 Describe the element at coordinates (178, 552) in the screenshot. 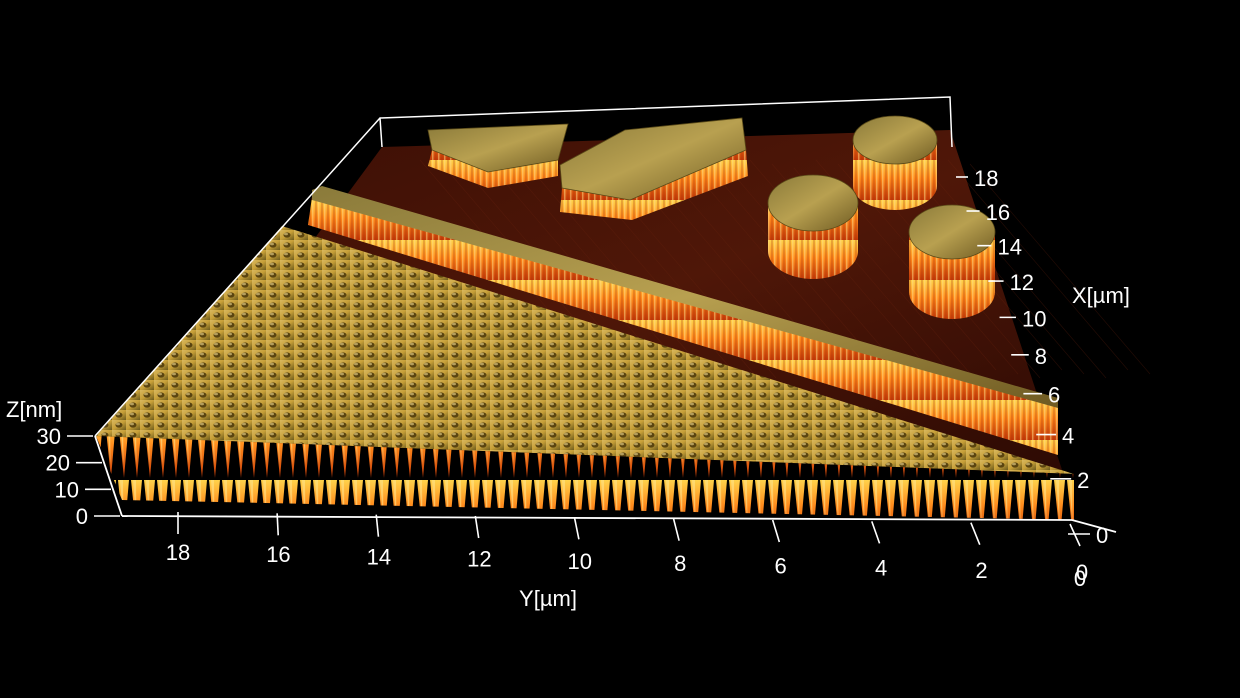

I see `y-tick-label: 18` at that location.